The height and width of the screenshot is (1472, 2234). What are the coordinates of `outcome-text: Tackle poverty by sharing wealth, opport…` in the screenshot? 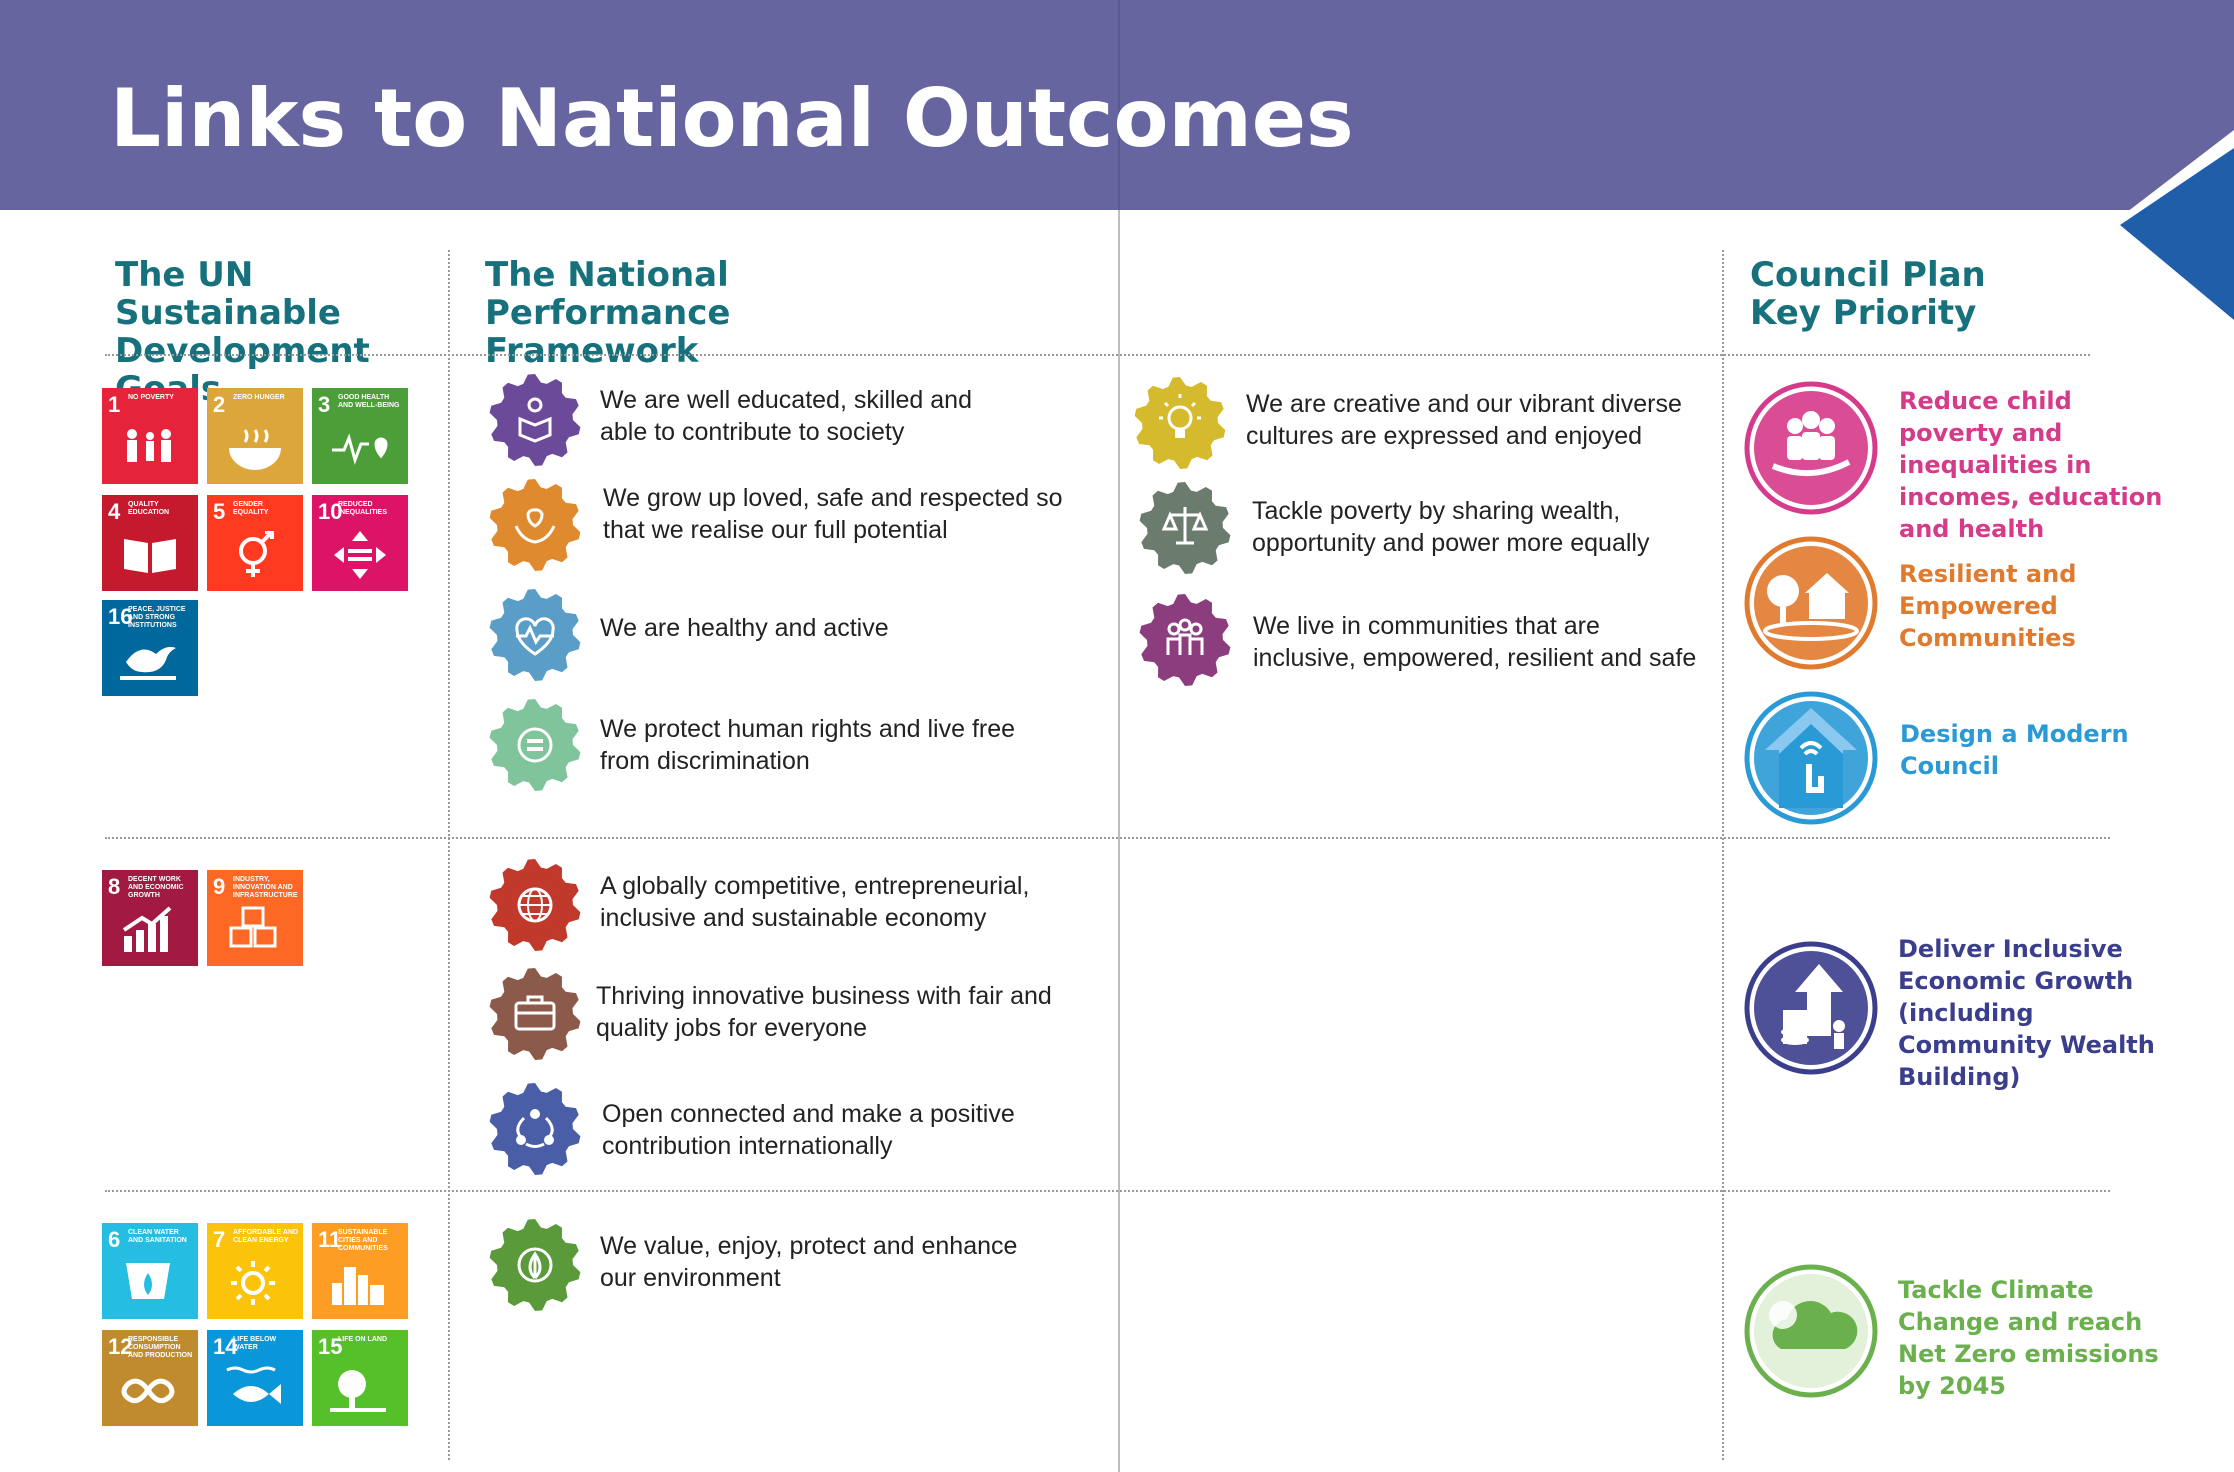 It's located at (1451, 527).